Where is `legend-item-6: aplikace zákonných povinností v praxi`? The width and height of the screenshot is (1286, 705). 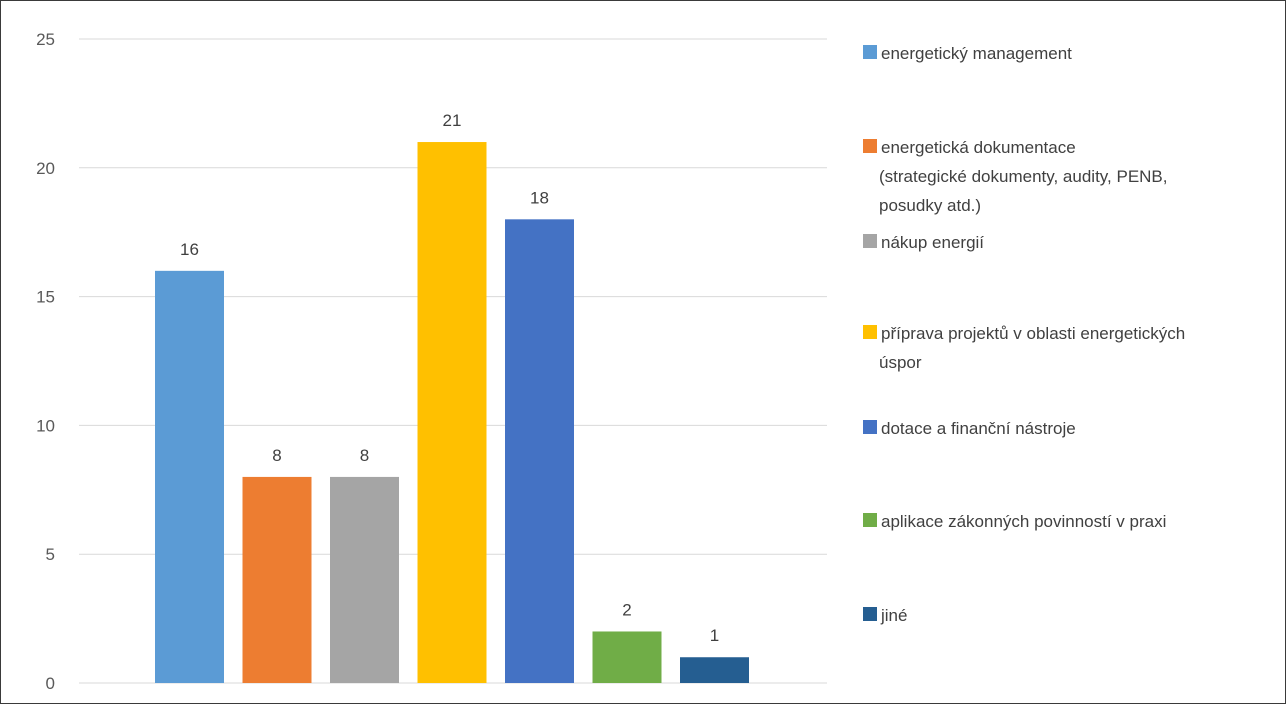
legend-item-6: aplikace zákonných povinností v praxi is located at coordinates (1014, 521).